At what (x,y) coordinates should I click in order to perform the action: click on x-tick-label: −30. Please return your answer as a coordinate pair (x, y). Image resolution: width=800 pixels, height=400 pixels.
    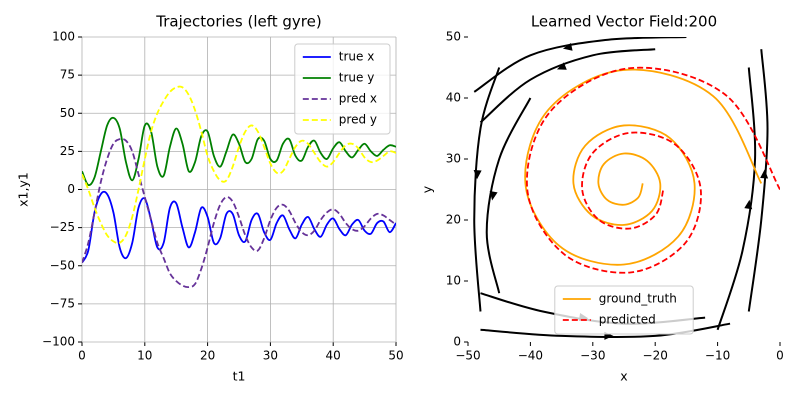
    Looking at the image, I should click on (592, 356).